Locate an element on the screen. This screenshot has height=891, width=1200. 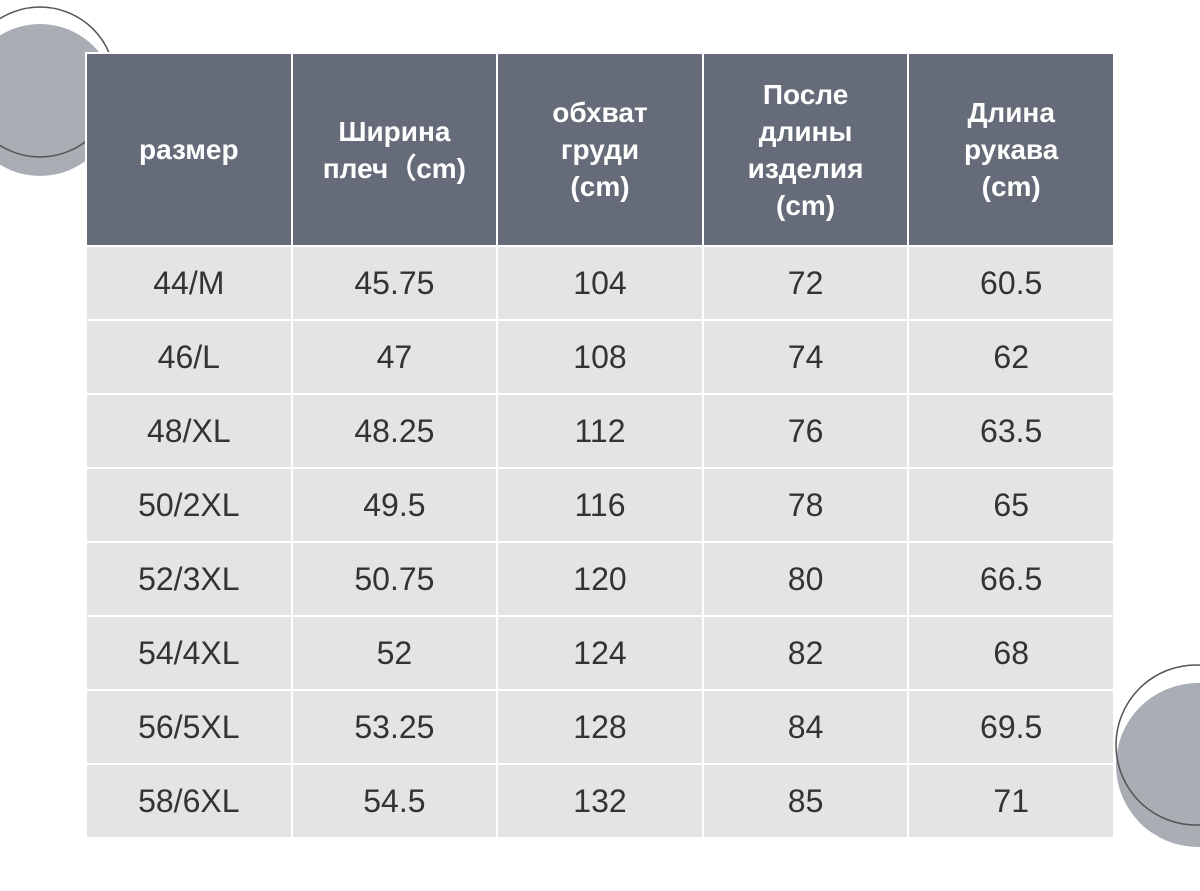
table-cell: 66.5 is located at coordinates (1011, 579).